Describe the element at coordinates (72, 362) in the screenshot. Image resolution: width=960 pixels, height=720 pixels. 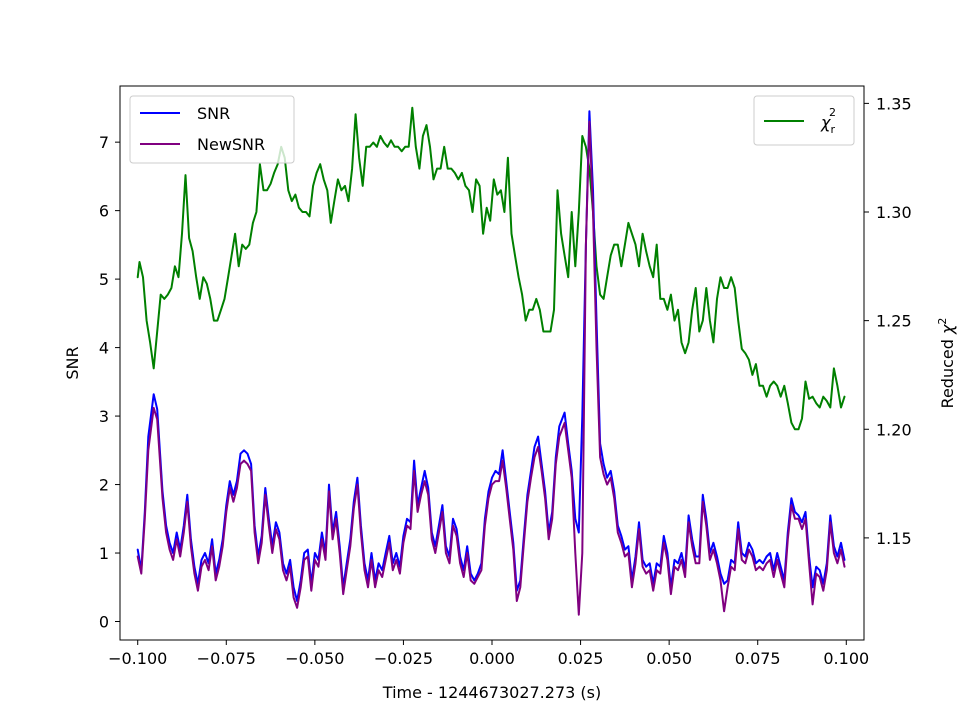
I see `y-axis-label-left: SNR` at that location.